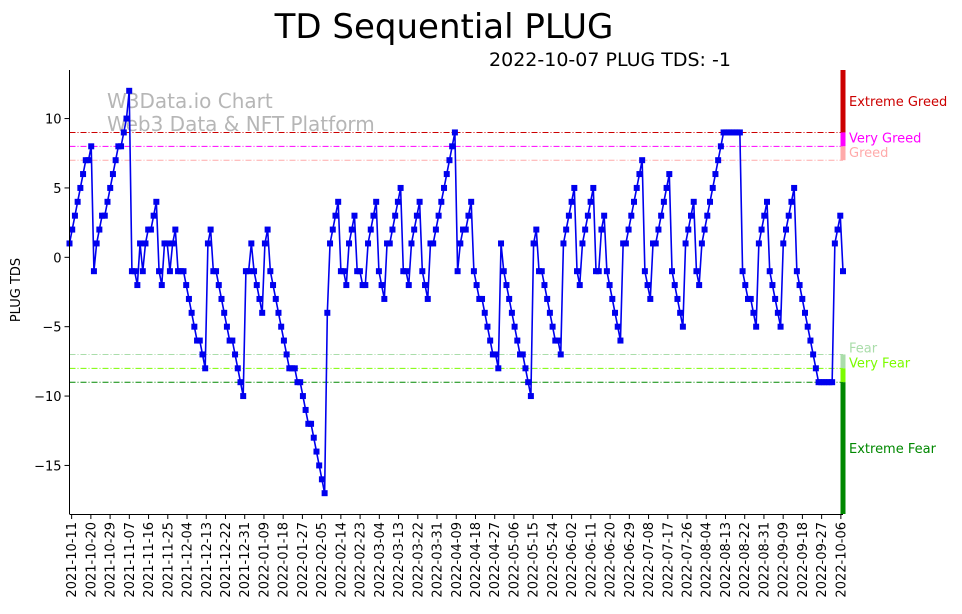  I want to click on watermark-line-1: W3Data.io Chart, so click(190, 101).